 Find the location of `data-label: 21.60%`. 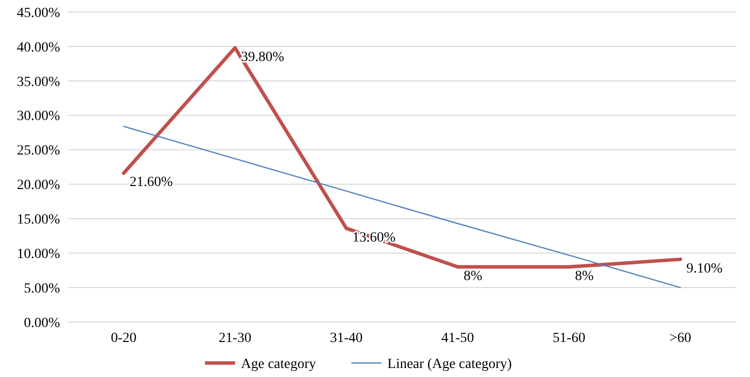

data-label: 21.60% is located at coordinates (152, 182).